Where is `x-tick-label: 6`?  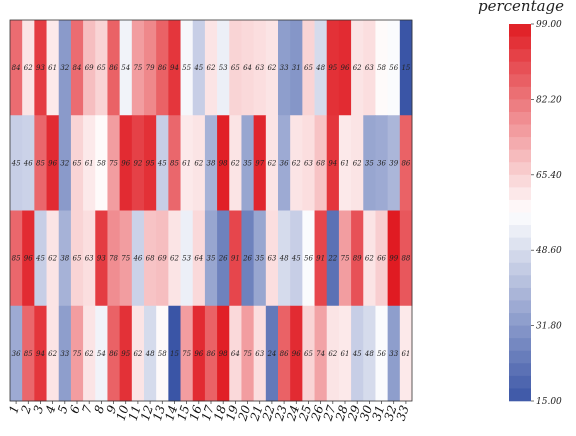 x-tick-label: 6 is located at coordinates (75, 409).